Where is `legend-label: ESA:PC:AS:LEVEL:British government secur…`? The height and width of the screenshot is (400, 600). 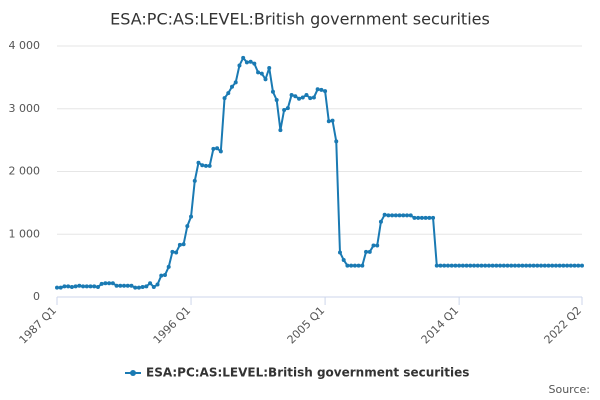 legend-label: ESA:PC:AS:LEVEL:British government secur… is located at coordinates (307, 373).